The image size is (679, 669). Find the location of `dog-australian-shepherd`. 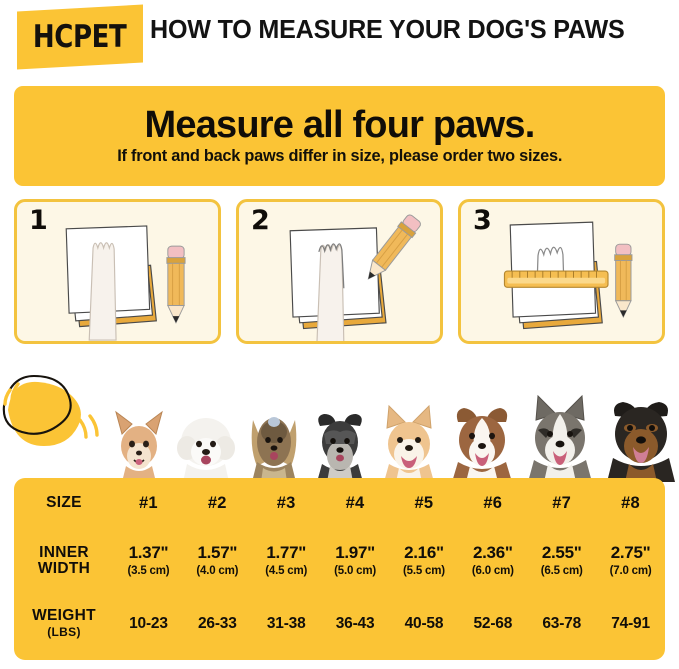

dog-australian-shepherd is located at coordinates (482, 445).